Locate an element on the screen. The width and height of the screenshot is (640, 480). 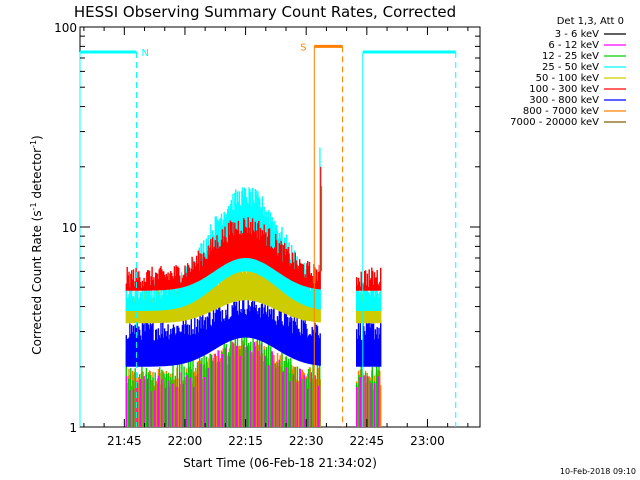
legend-label: 3 - 6 keV is located at coordinates (577, 34).